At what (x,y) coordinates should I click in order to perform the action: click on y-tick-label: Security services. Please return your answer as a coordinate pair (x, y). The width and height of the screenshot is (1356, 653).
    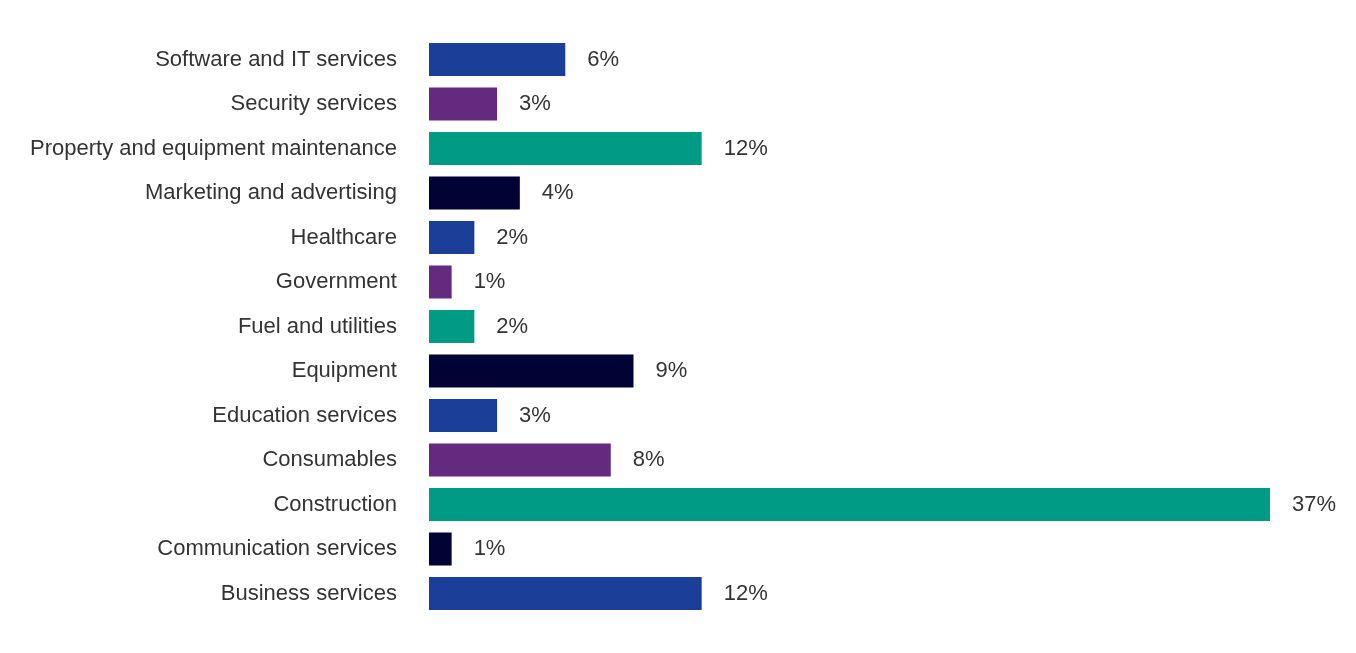
    Looking at the image, I should click on (313, 103).